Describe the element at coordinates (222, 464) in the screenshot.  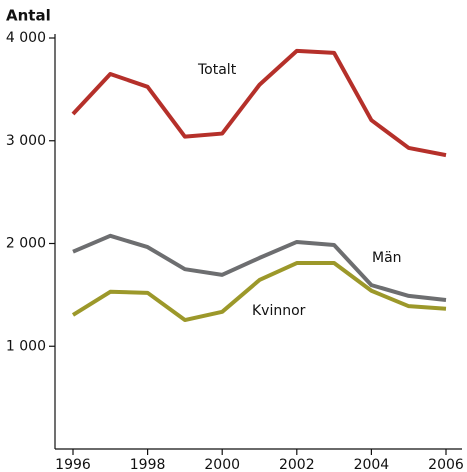
I see `x-tick-label: 2000` at that location.